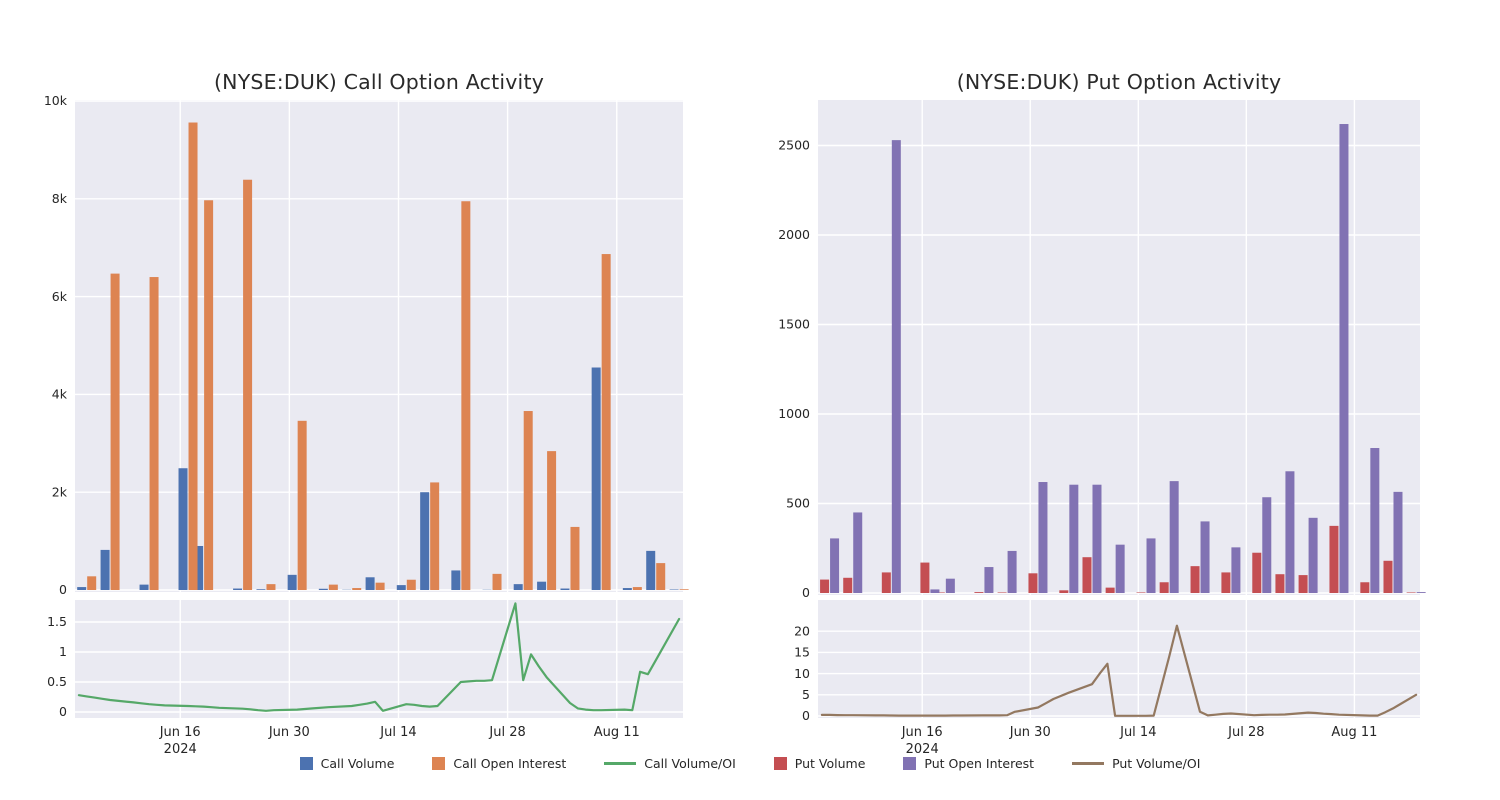  Describe the element at coordinates (819, 763) in the screenshot. I see `legend-item-put-volume: Put Volume` at that location.